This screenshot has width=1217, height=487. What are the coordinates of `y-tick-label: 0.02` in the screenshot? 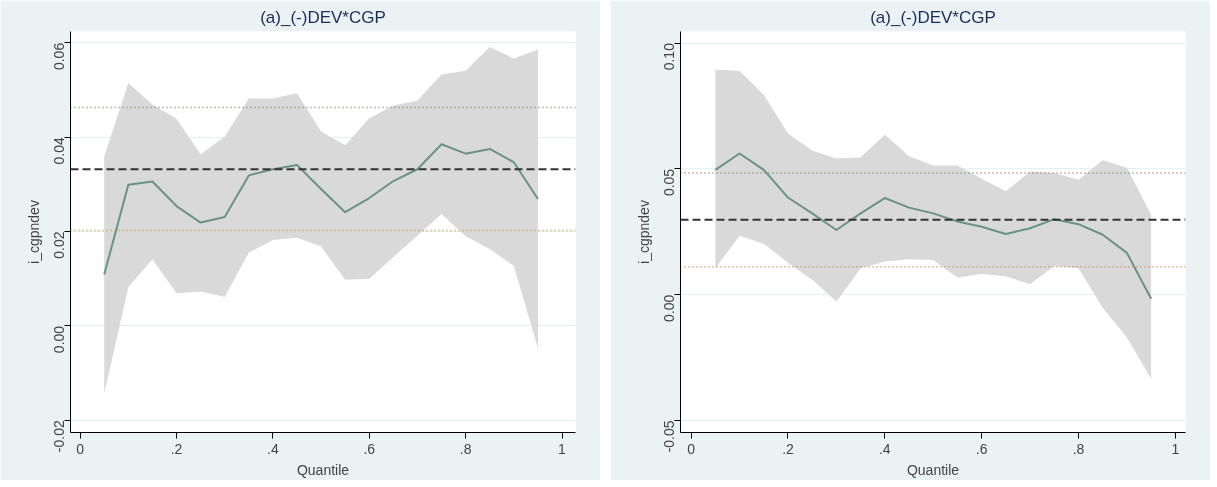 It's located at (59, 245).